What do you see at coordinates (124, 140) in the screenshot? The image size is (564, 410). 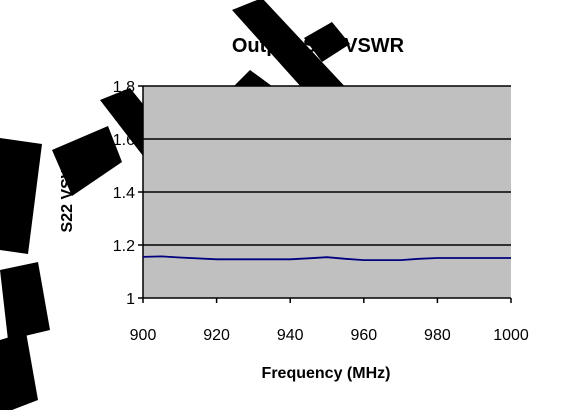 I see `y-tick-label: 1.6` at bounding box center [124, 140].